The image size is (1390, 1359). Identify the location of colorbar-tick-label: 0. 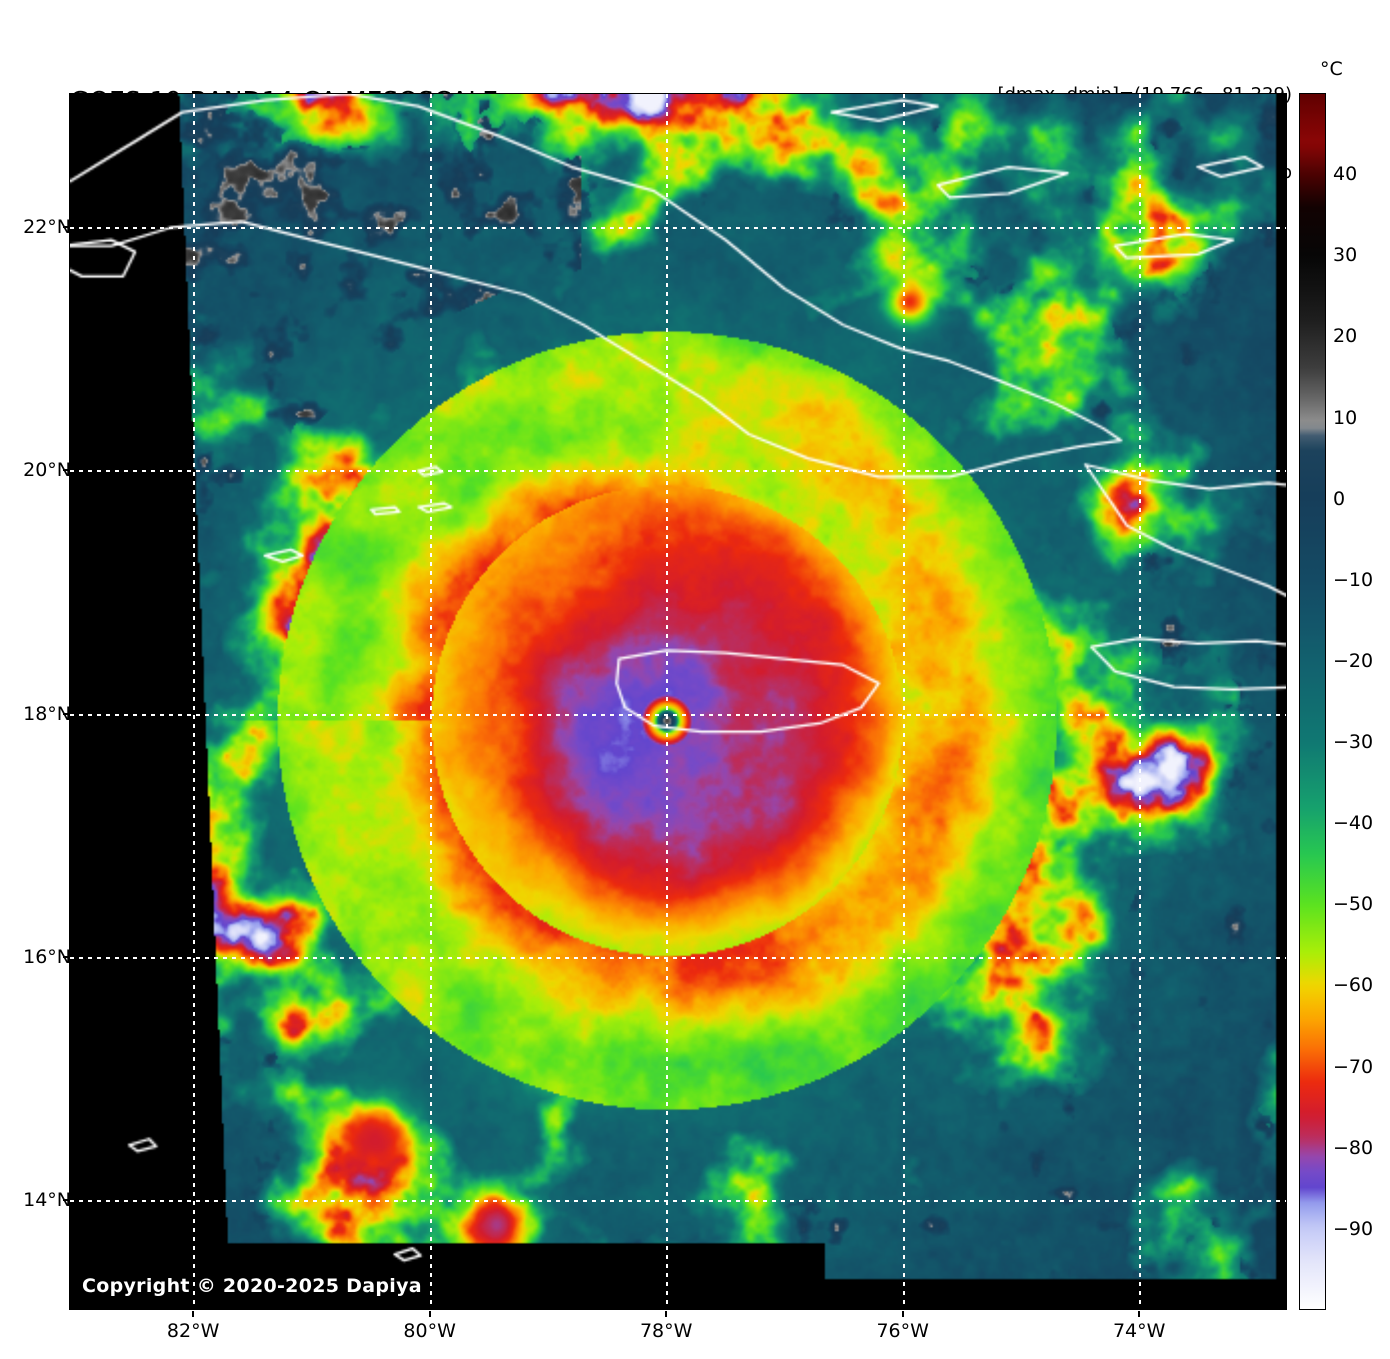
(1339, 498).